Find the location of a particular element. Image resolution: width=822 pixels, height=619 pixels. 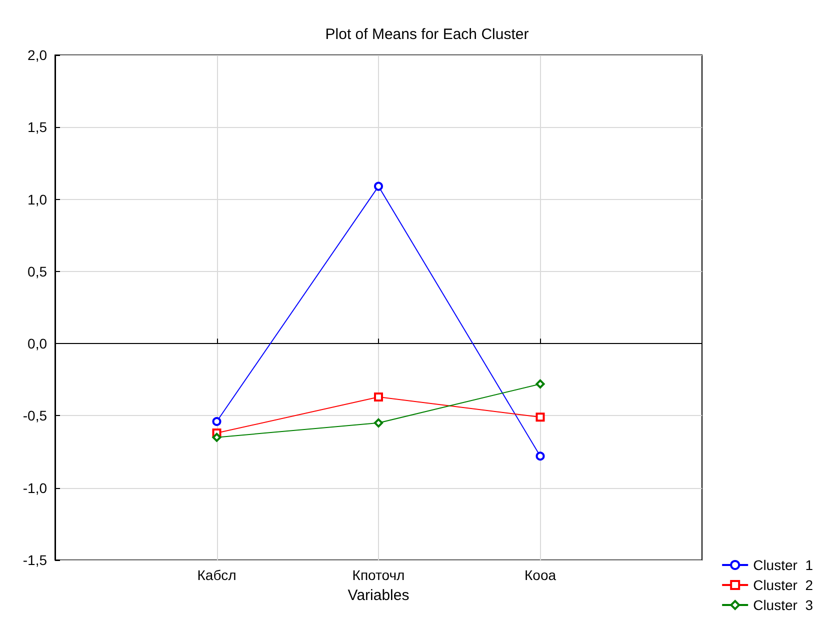

y-tick-label: -1,0 is located at coordinates (35, 488).